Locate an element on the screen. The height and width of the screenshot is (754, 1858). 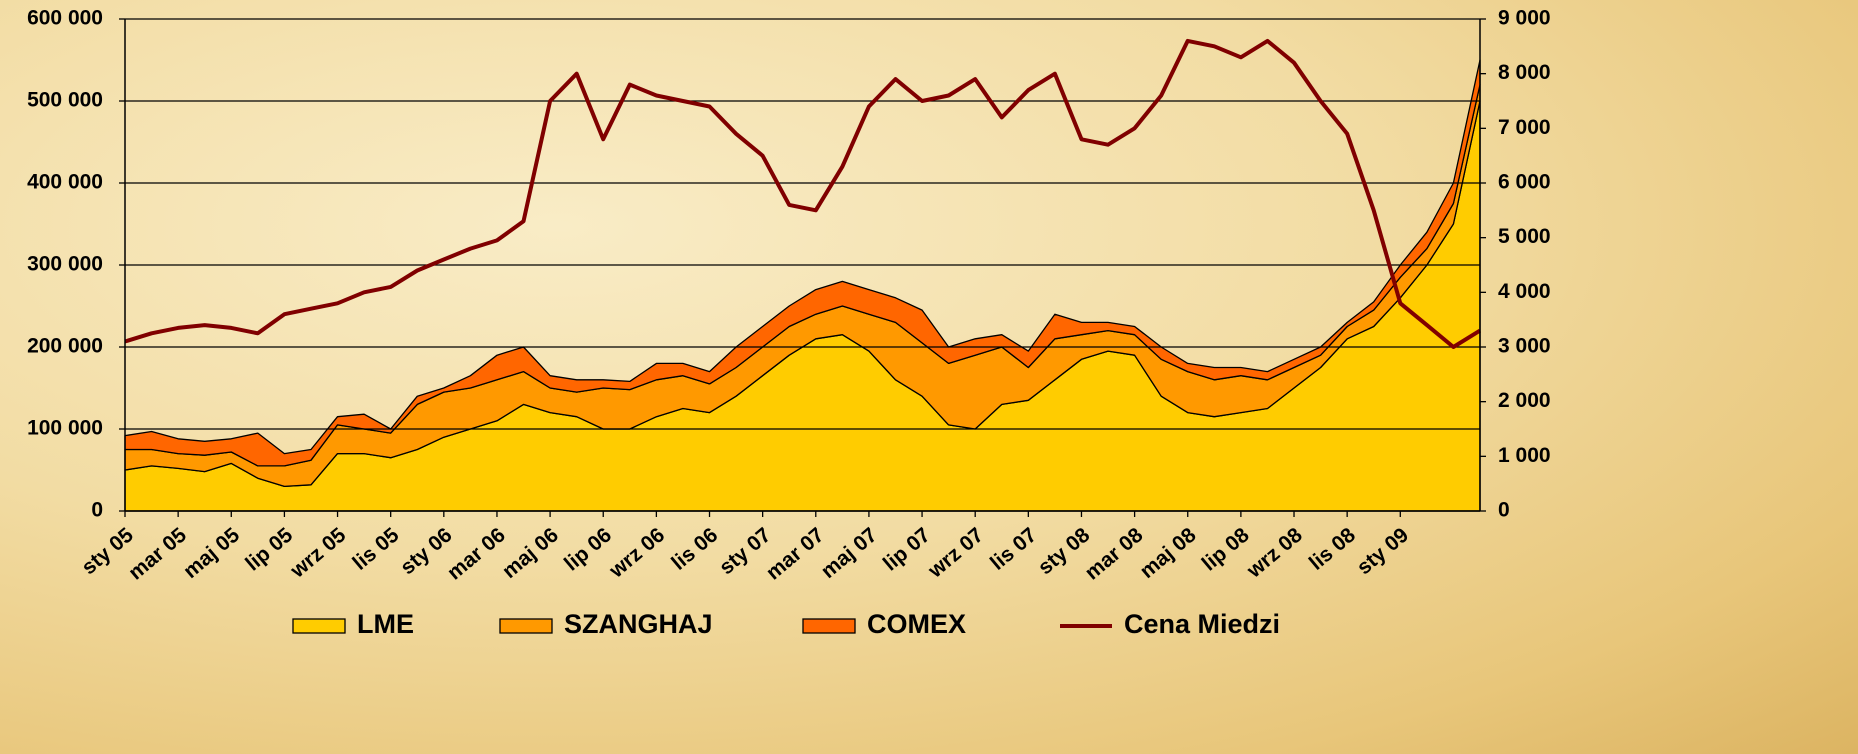
y2-tick-label: 6 000 is located at coordinates (1524, 182).